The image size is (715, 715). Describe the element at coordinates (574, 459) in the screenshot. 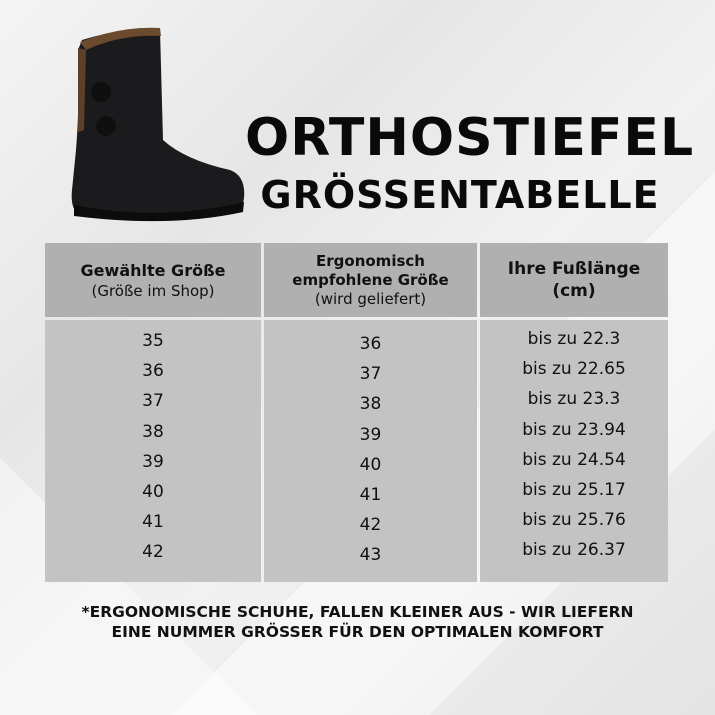

I see `table-cell: bis zu 24.54` at that location.